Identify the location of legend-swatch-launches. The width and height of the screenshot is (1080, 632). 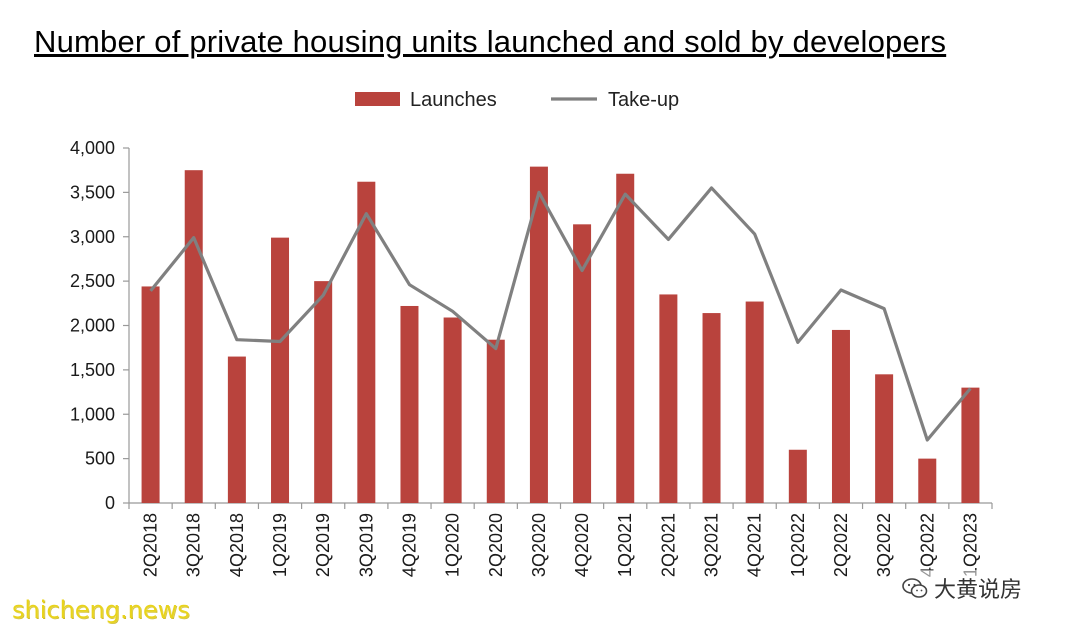
(377, 99).